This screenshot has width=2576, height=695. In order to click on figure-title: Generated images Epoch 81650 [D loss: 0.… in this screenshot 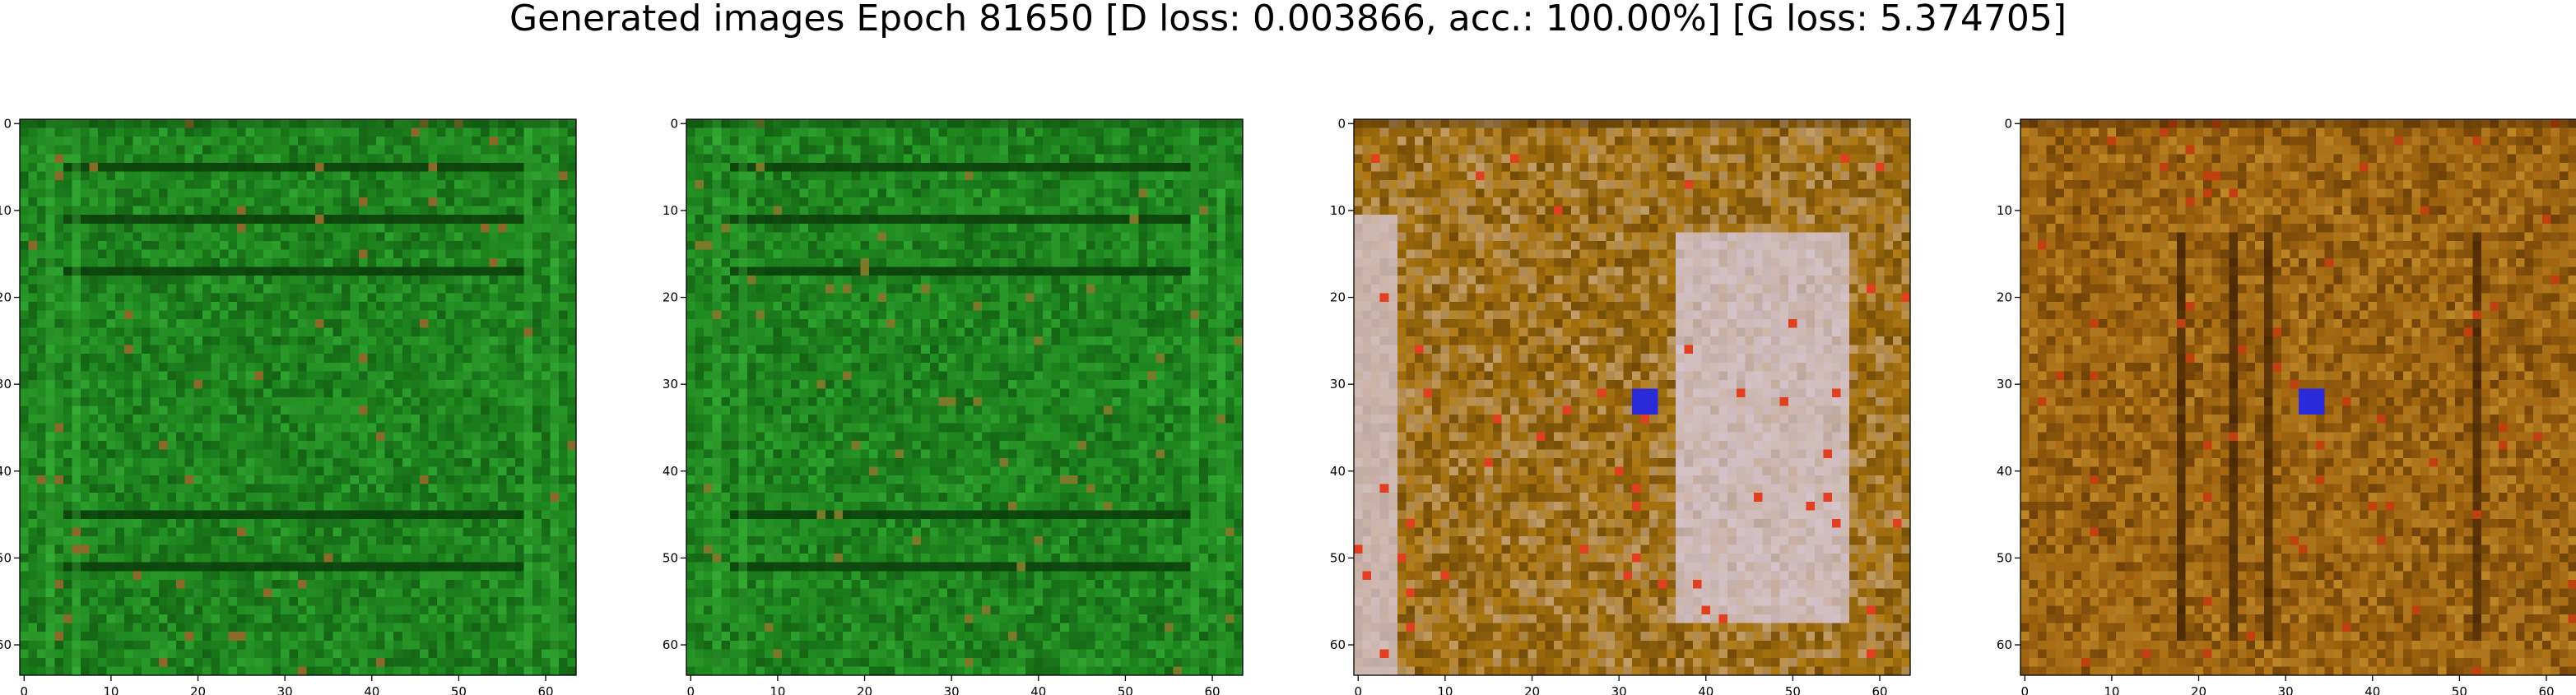, I will do `click(1288, 19)`.